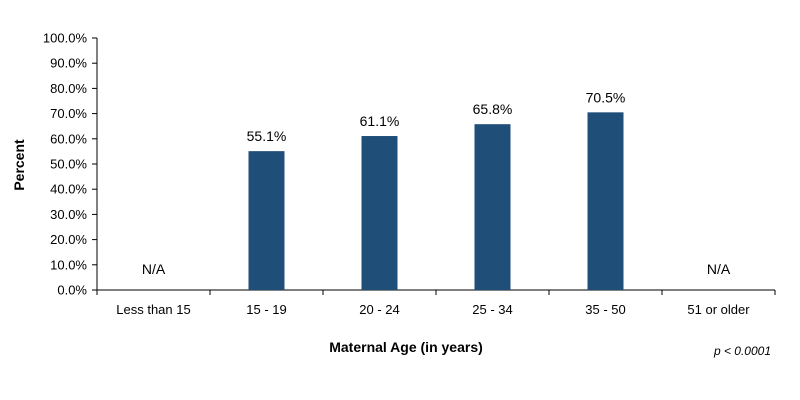  I want to click on y-tick-label: 10.0%, so click(68, 264).